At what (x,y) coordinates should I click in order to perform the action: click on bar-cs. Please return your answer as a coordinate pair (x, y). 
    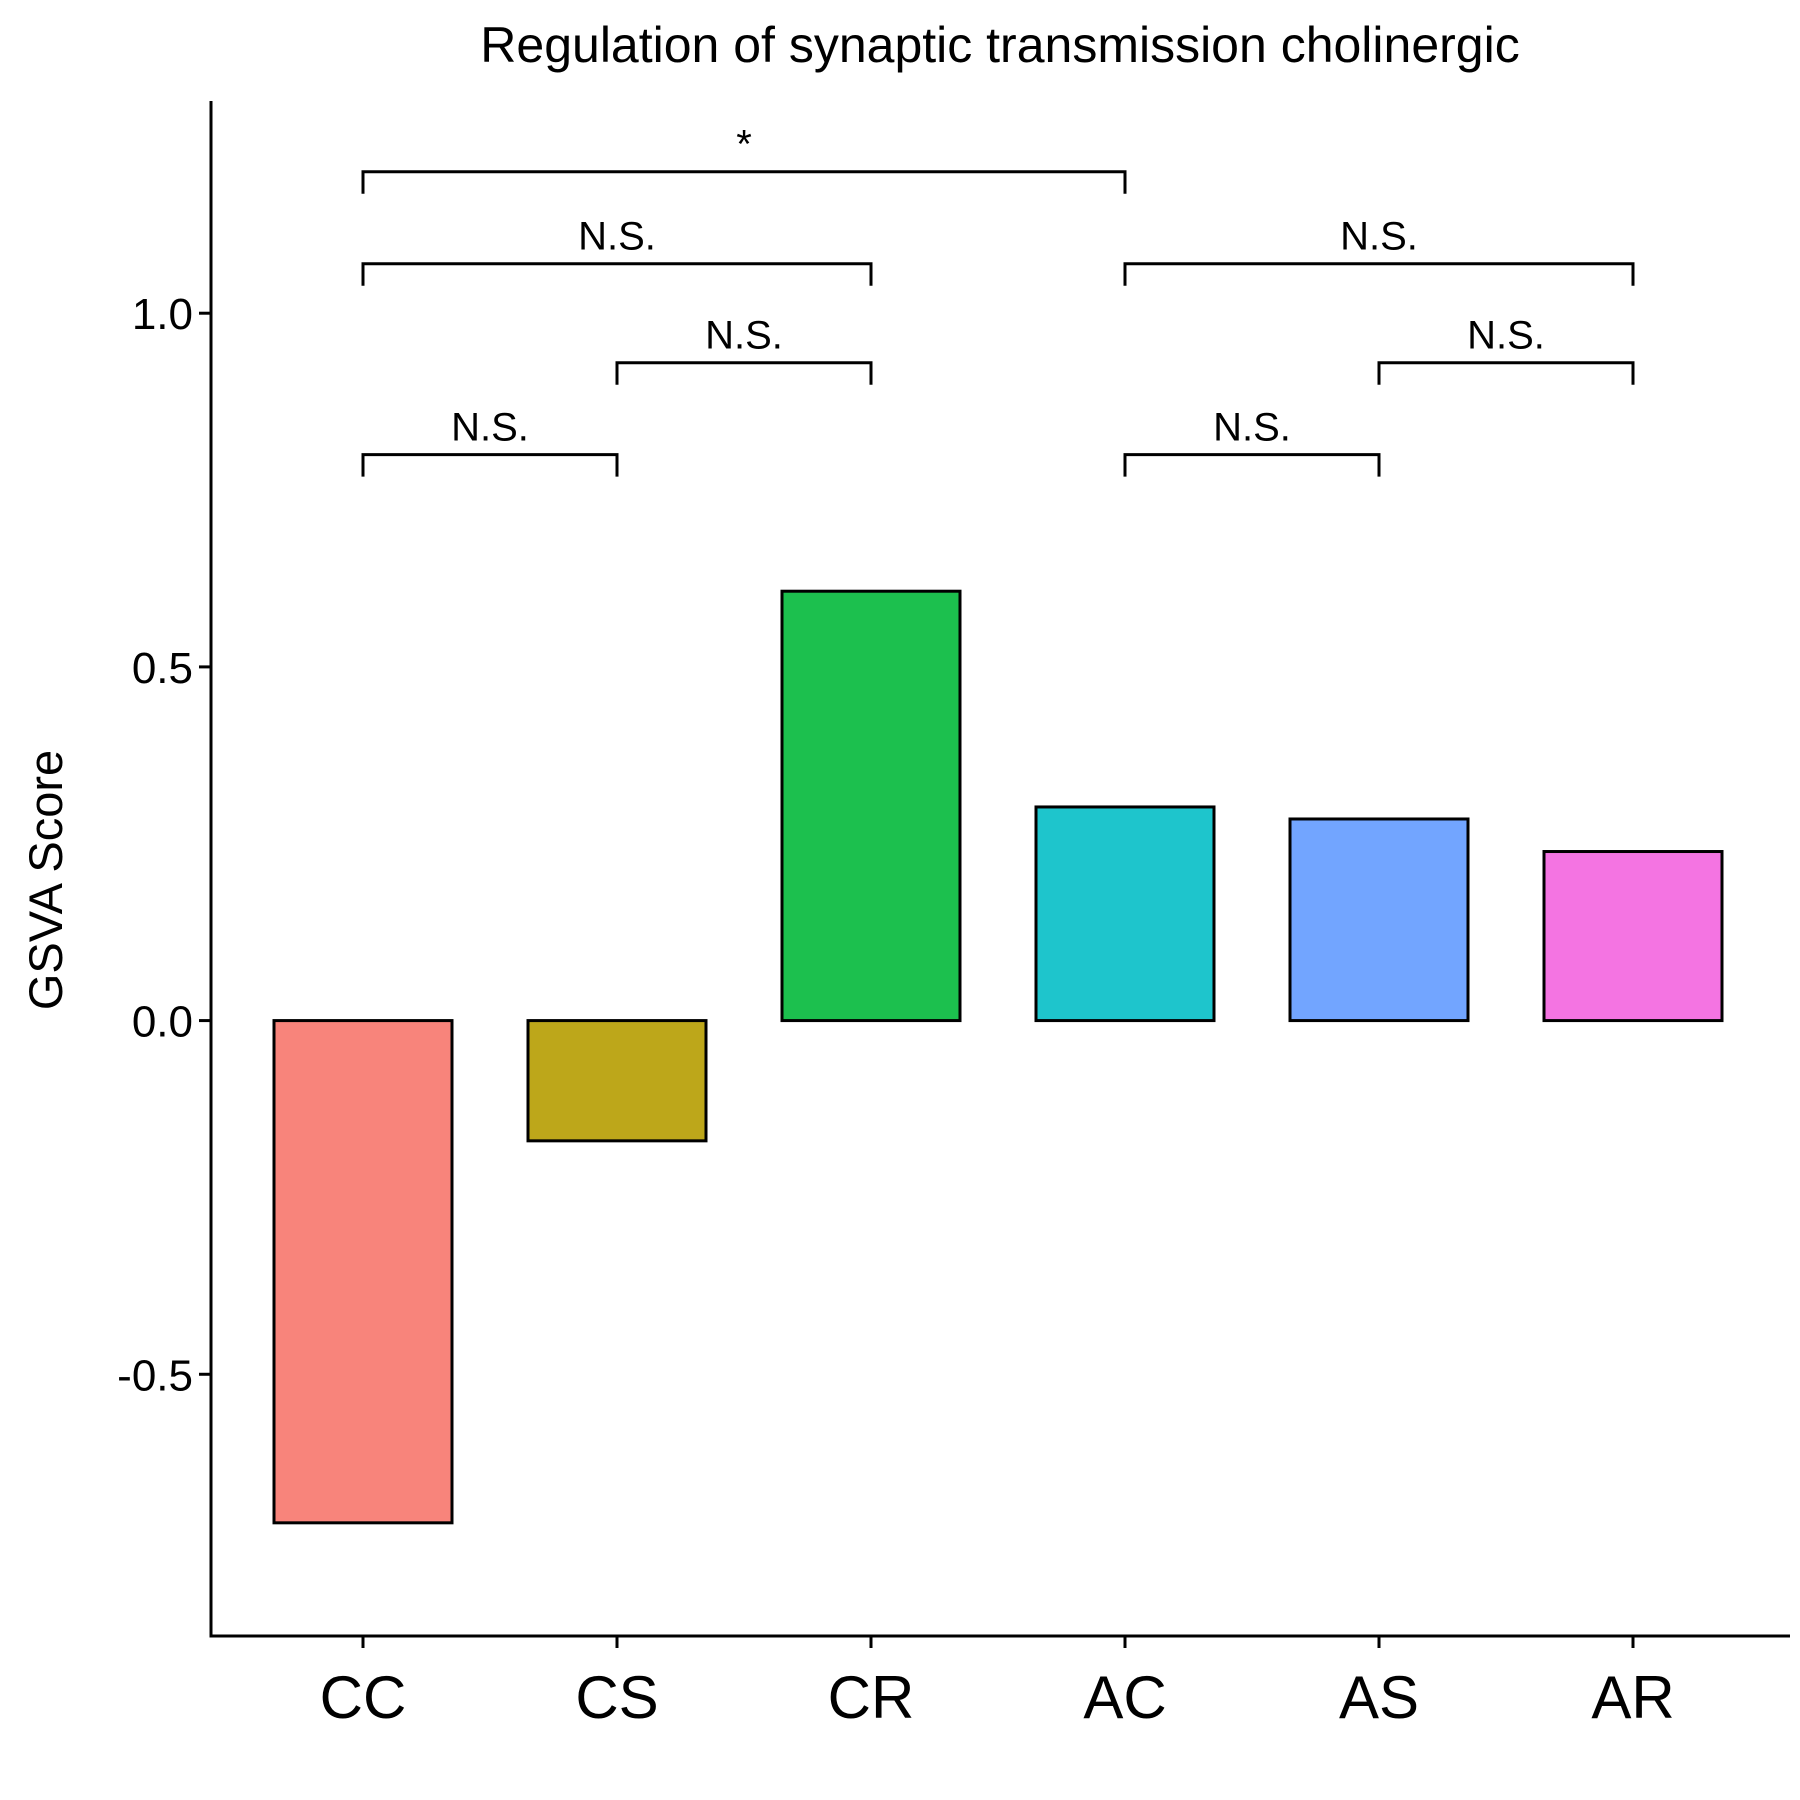
    Looking at the image, I should click on (617, 1081).